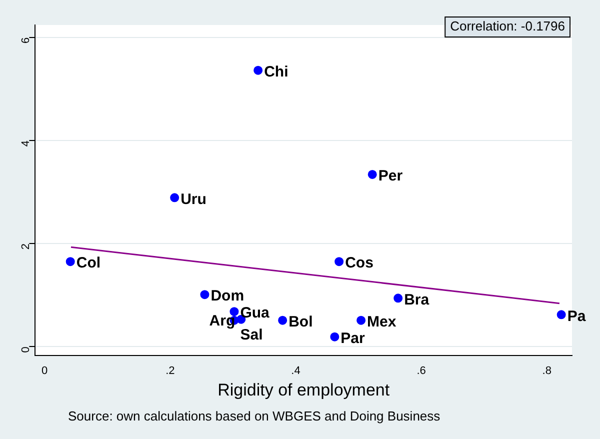 The height and width of the screenshot is (439, 600). I want to click on x-axis-title: Rigidity of employment, so click(304, 390).